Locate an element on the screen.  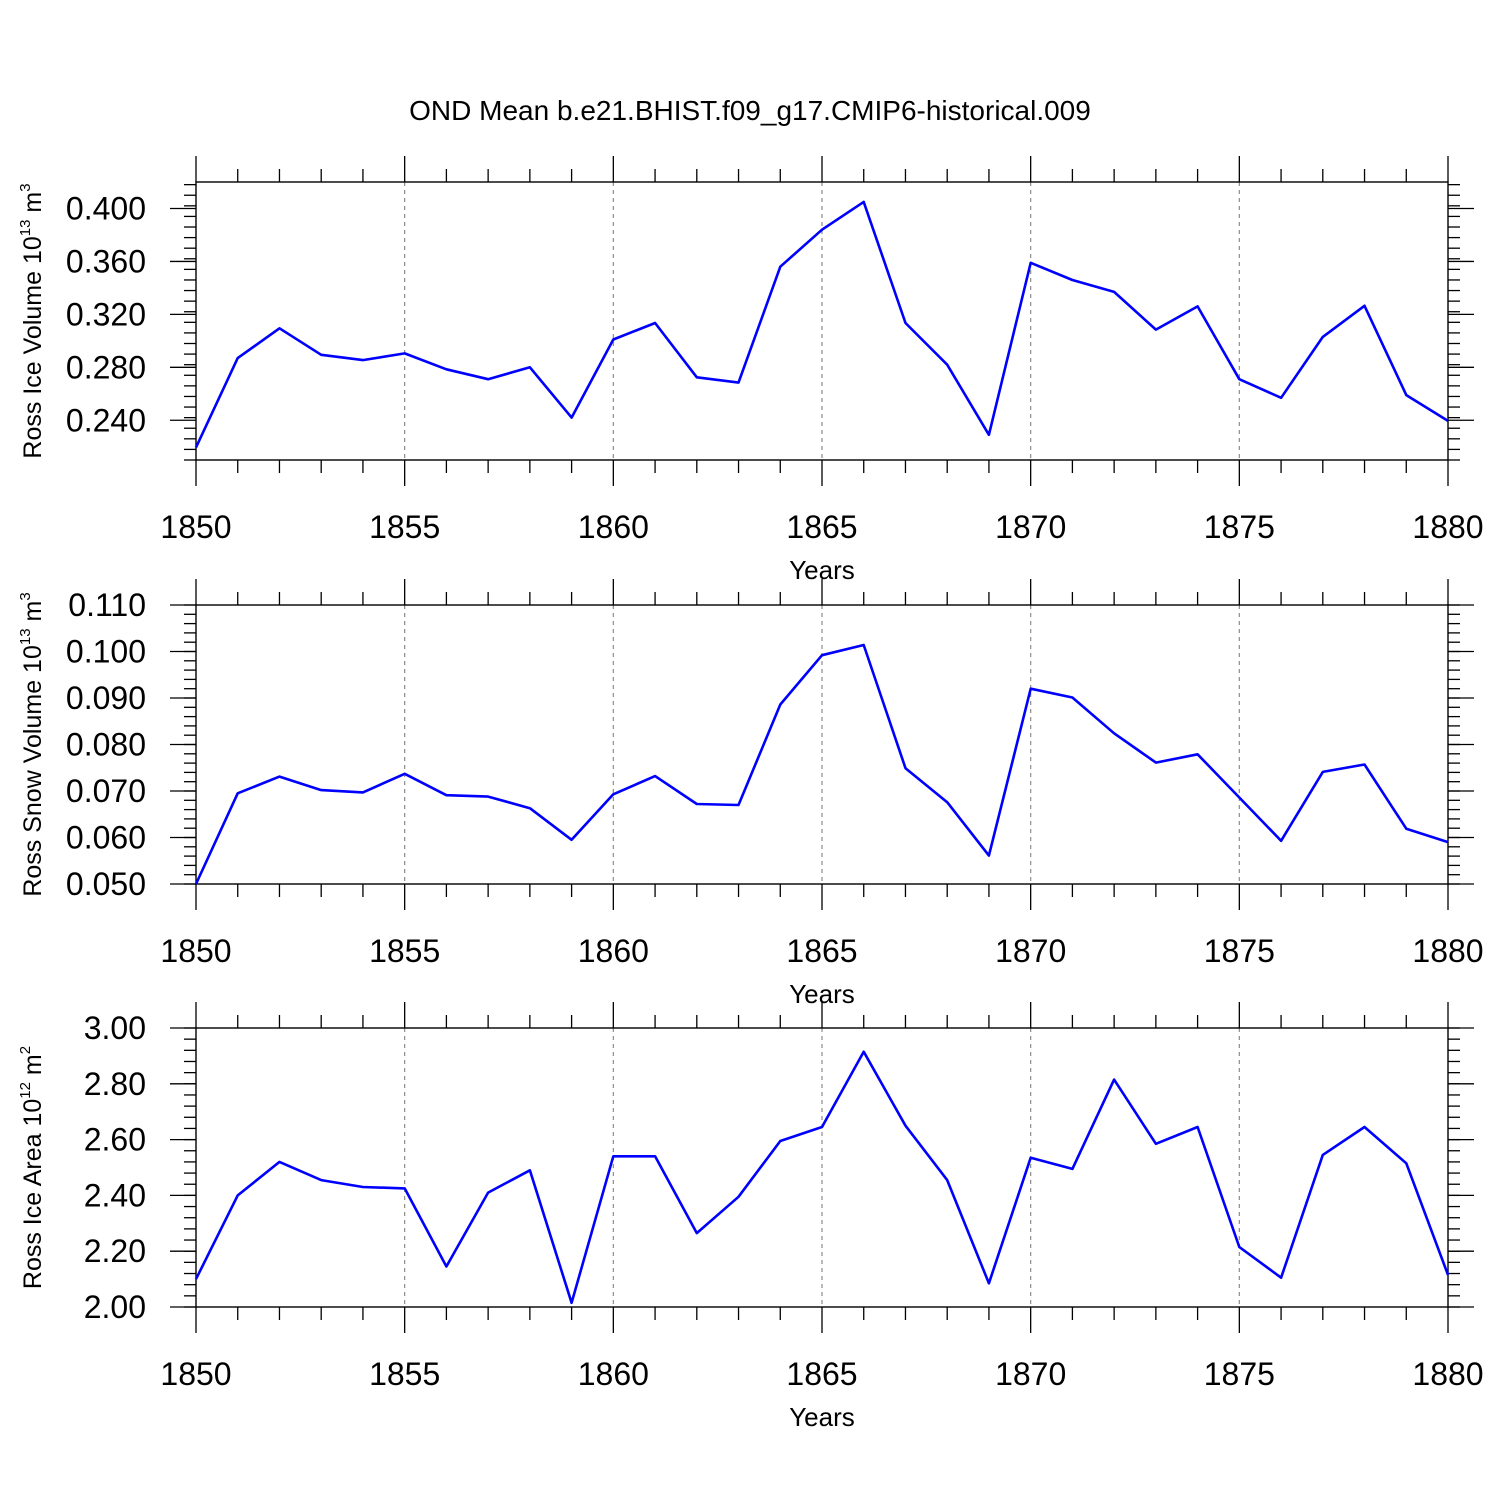
y-axis-title-text: Ross Snow Volume 10 is located at coordinates (33, 771).